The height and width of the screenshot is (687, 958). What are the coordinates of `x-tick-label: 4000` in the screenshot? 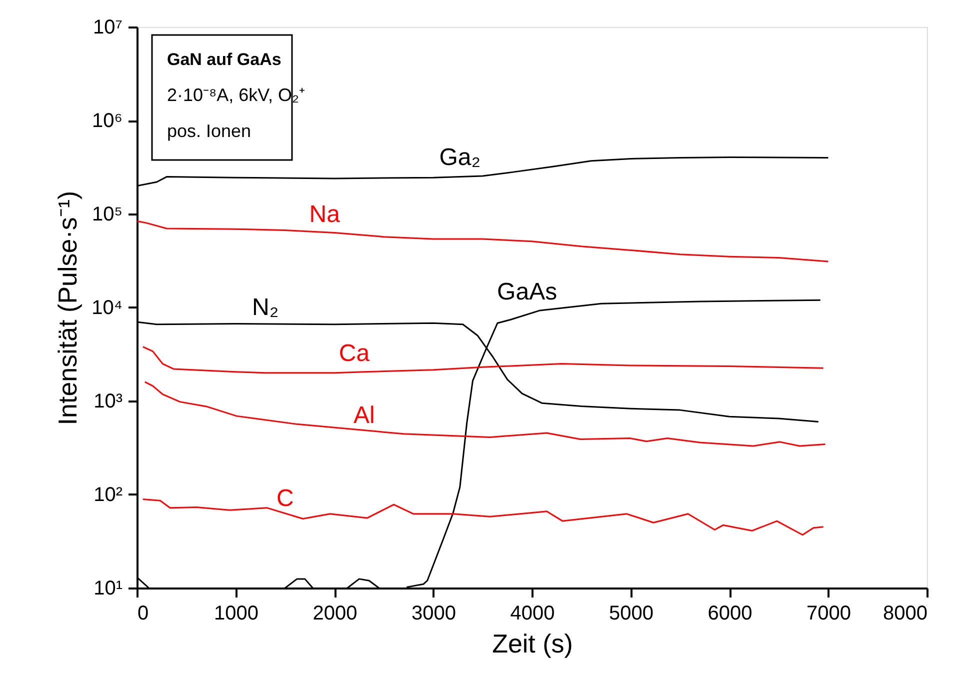 It's located at (532, 613).